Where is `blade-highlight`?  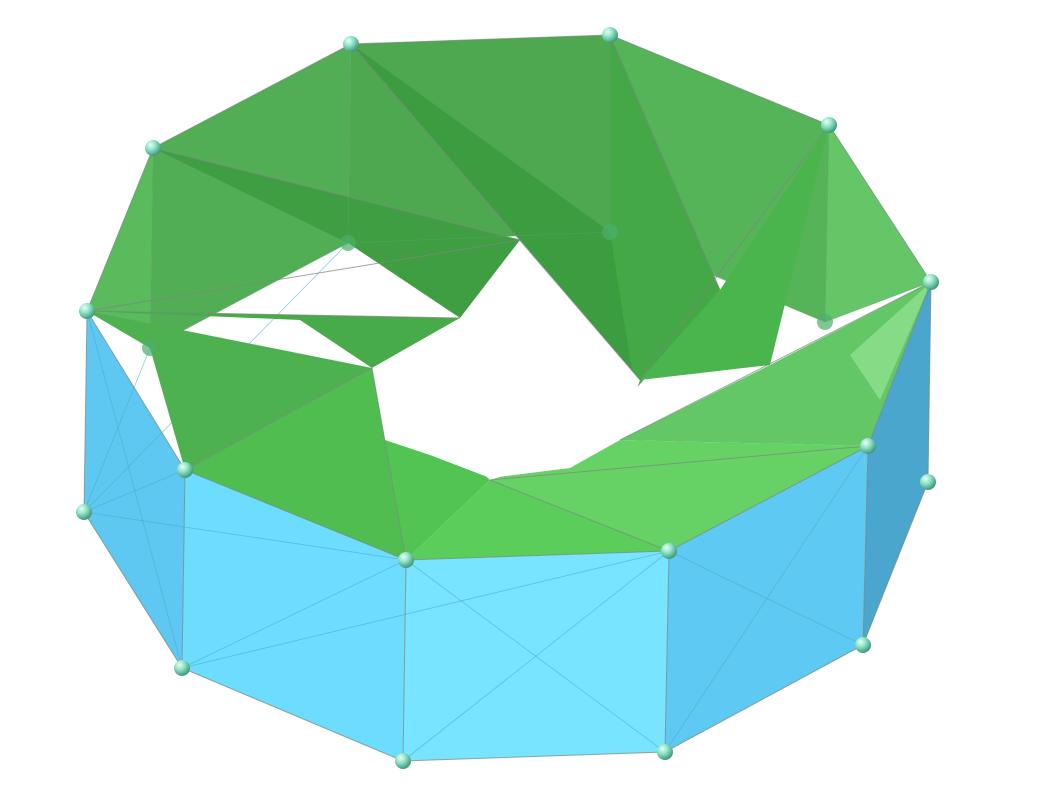
blade-highlight is located at coordinates (890, 341).